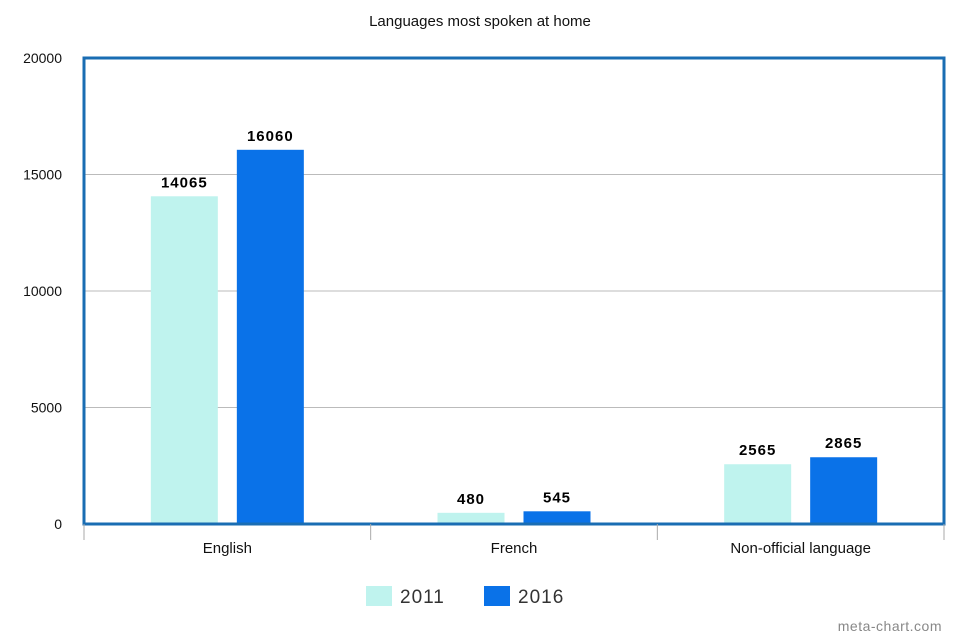 This screenshot has height=640, width=960. I want to click on x-category-label: English, so click(227, 548).